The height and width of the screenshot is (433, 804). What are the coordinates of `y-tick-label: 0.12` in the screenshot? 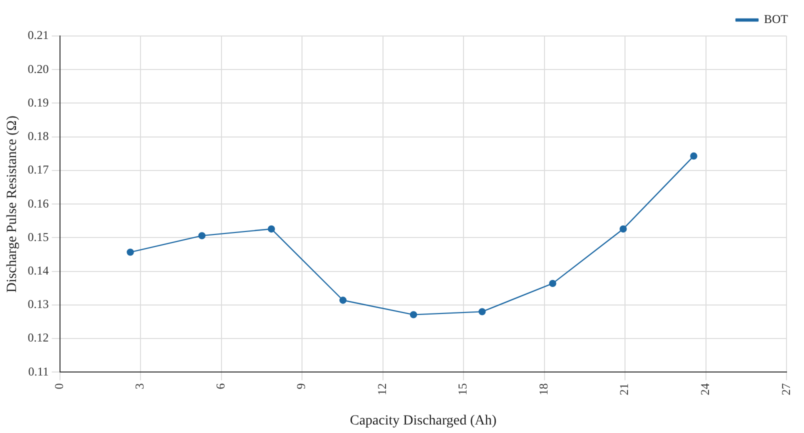 It's located at (38, 337).